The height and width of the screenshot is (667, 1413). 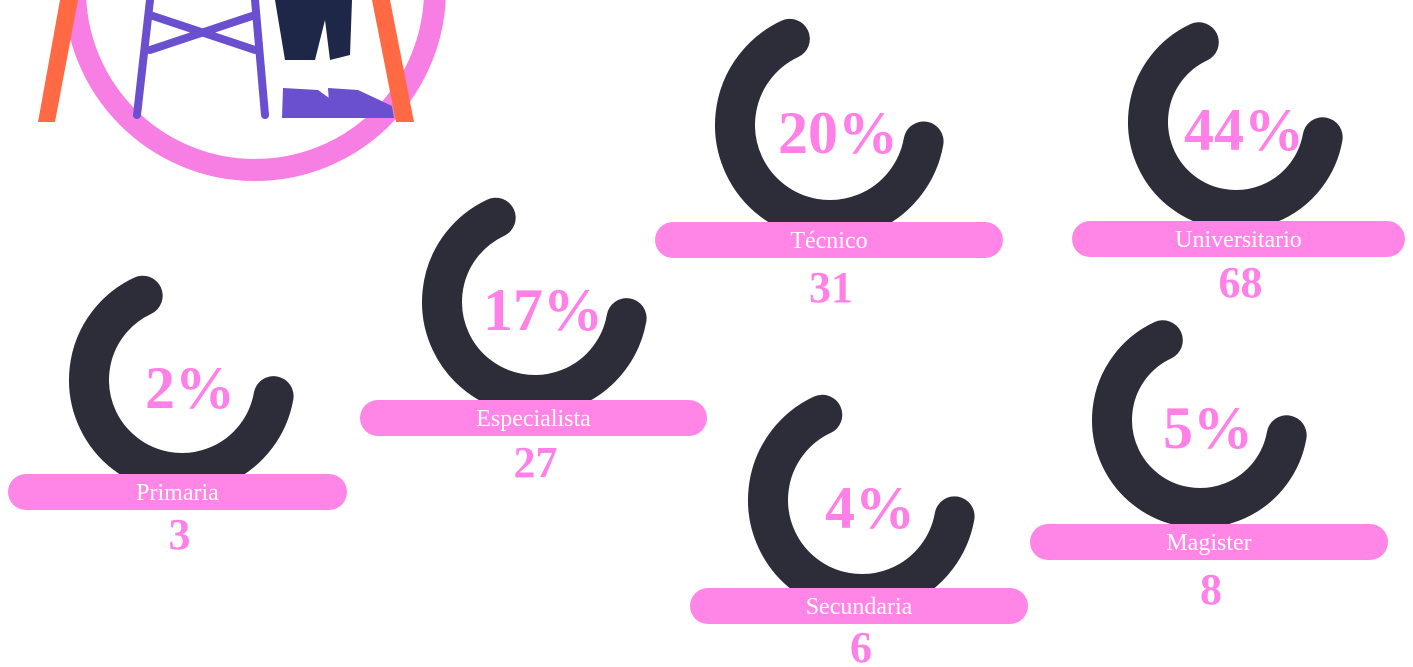 I want to click on stat-card: 5% Magister 8, so click(x=1209, y=467).